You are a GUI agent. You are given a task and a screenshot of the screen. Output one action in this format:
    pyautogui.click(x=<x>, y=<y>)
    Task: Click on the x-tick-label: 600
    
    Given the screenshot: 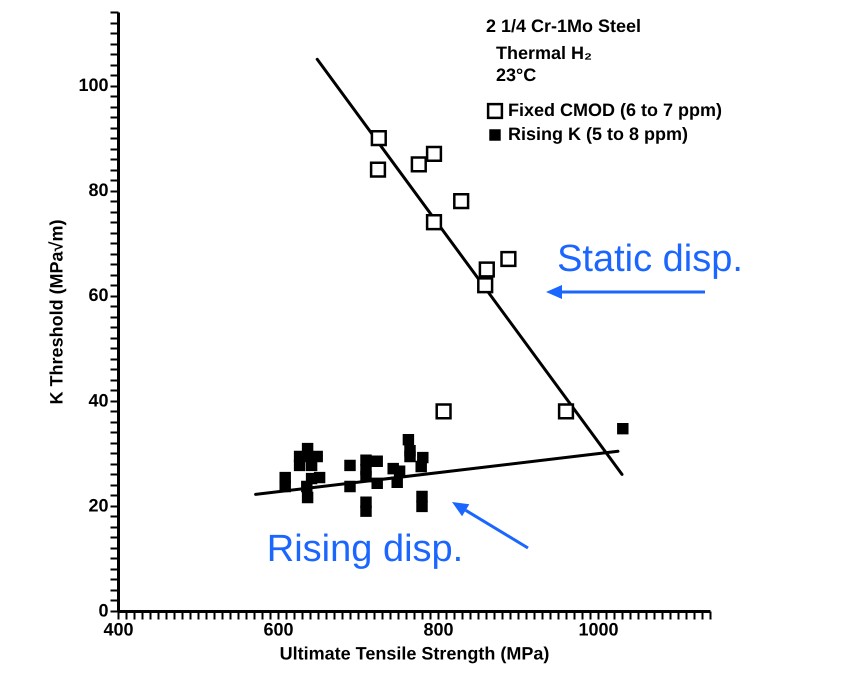 What is the action you would take?
    pyautogui.click(x=278, y=630)
    